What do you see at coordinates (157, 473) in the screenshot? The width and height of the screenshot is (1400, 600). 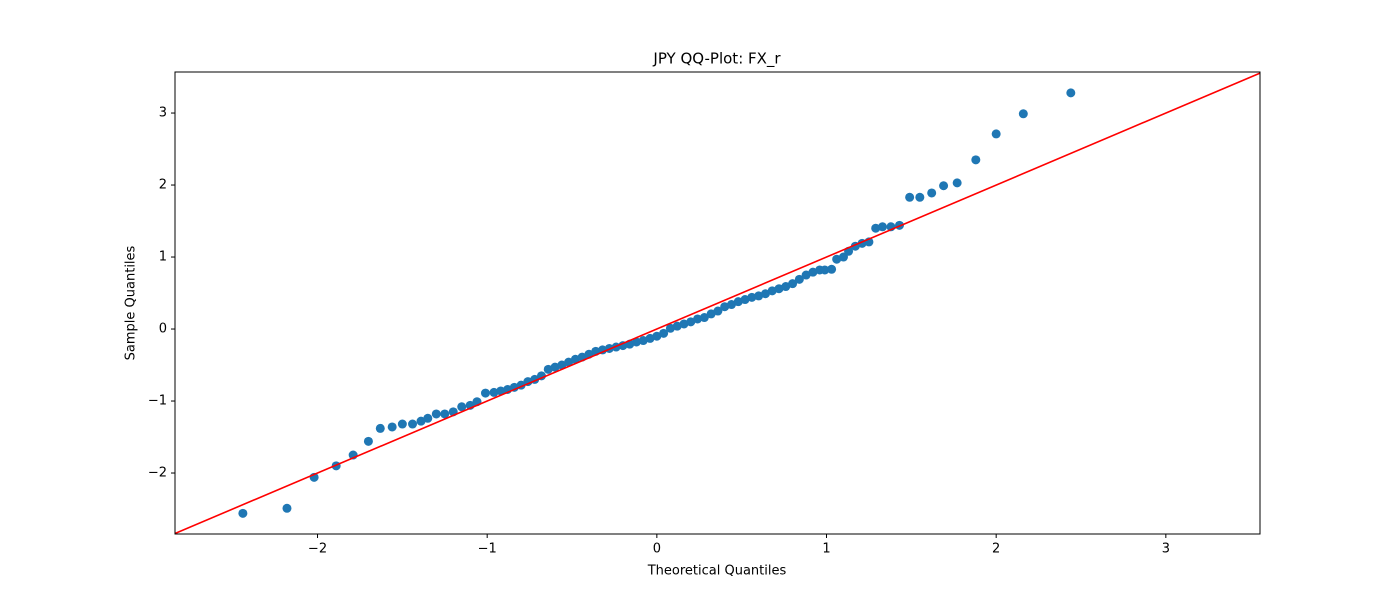 I see `y-tick-label: −2` at bounding box center [157, 473].